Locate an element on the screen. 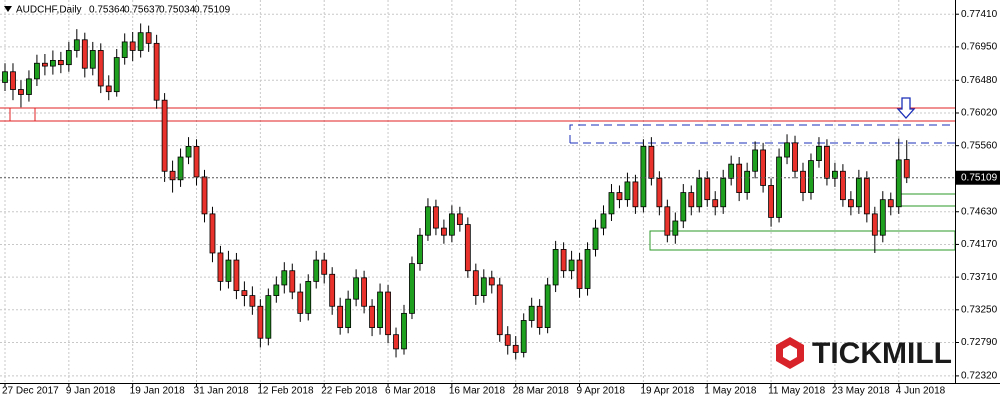  x-tick-label: 16 Mar 2018 is located at coordinates (477, 391).